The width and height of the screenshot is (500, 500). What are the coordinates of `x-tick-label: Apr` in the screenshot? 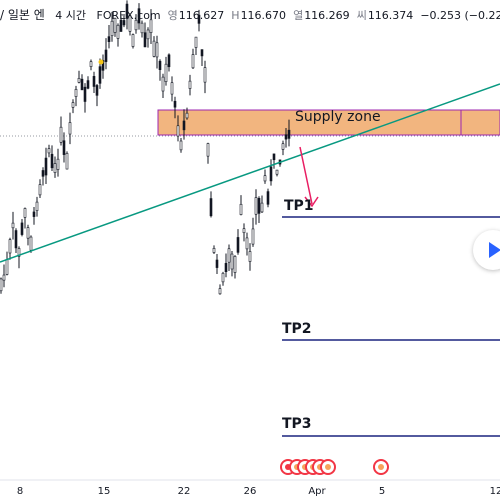 It's located at (317, 491).